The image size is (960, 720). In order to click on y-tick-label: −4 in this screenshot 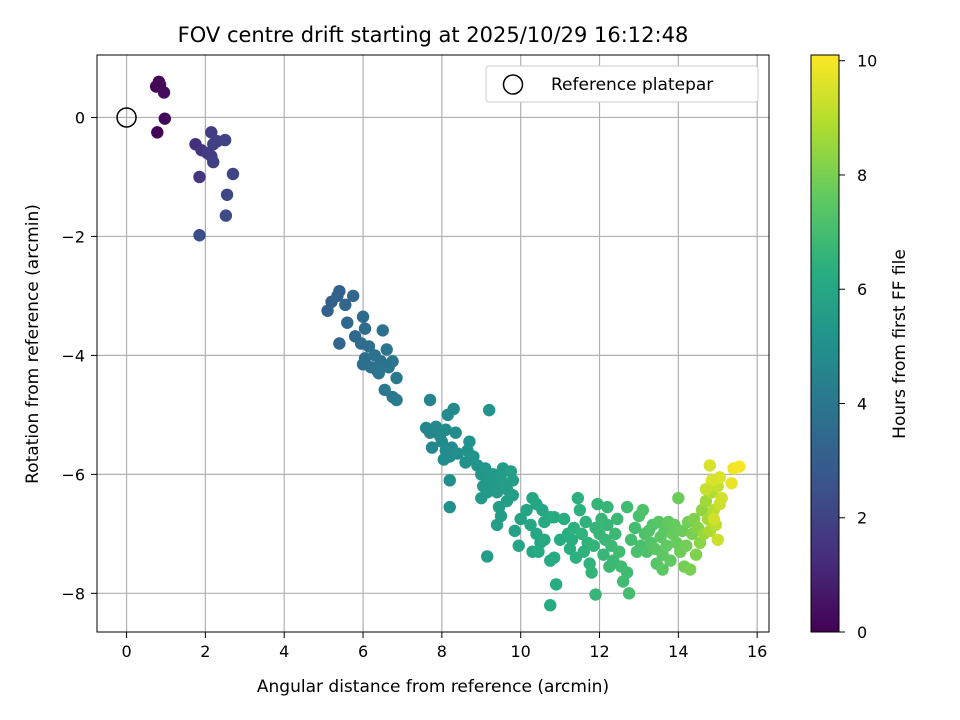, I will do `click(73, 355)`.